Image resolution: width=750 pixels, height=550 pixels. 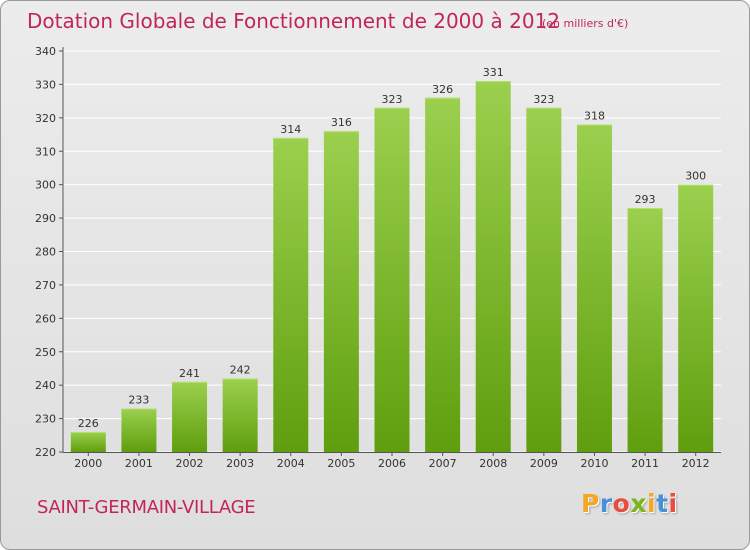 I want to click on y-tick-label: 290, so click(x=45, y=218).